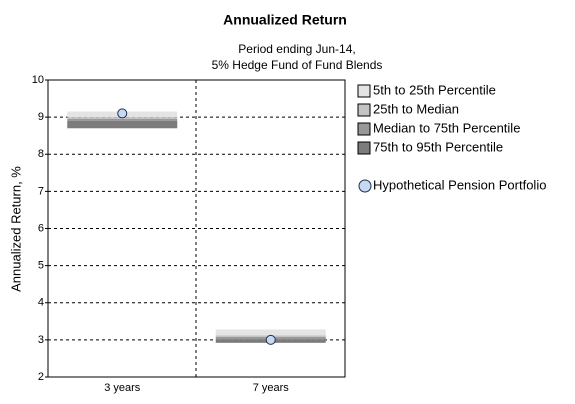 The height and width of the screenshot is (404, 575). Describe the element at coordinates (38, 80) in the screenshot. I see `y-tick-label: 10` at that location.